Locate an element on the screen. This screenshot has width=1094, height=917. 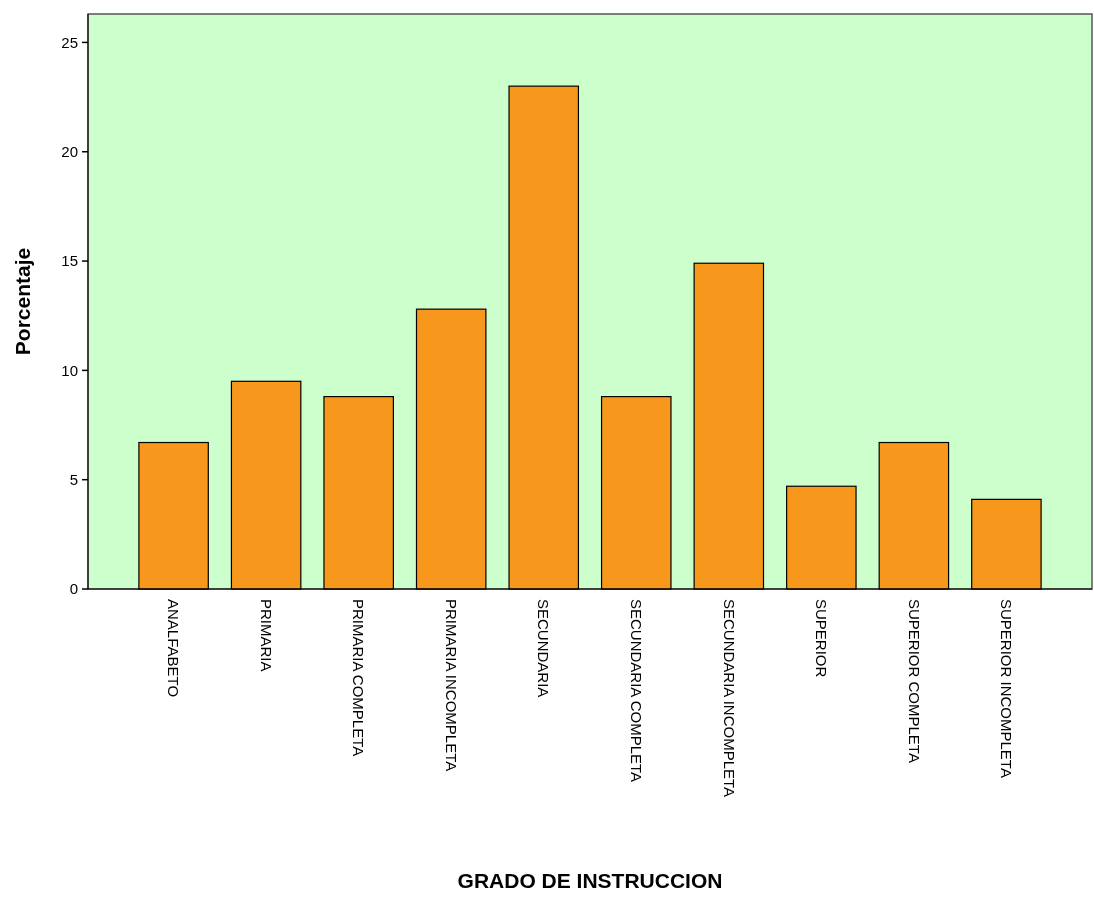
y-tick-label: 0 is located at coordinates (73, 589).